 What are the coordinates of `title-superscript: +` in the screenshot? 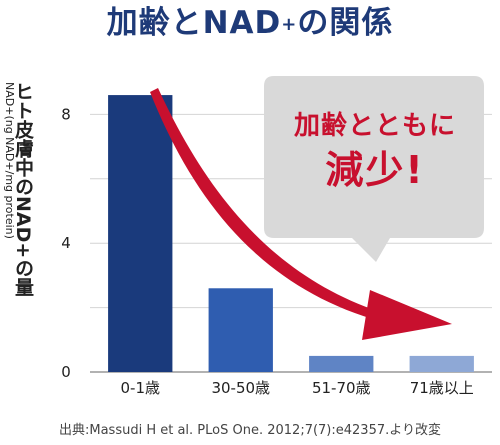 It's located at (289, 24).